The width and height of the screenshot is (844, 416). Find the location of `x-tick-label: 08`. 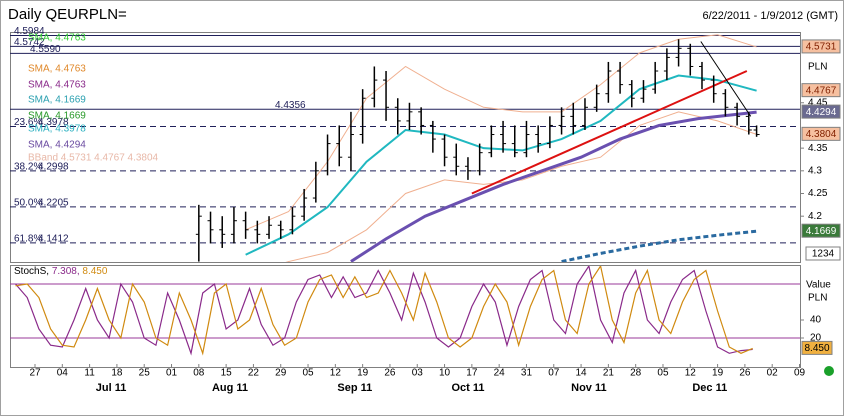

x-tick-label: 08 is located at coordinates (199, 373).